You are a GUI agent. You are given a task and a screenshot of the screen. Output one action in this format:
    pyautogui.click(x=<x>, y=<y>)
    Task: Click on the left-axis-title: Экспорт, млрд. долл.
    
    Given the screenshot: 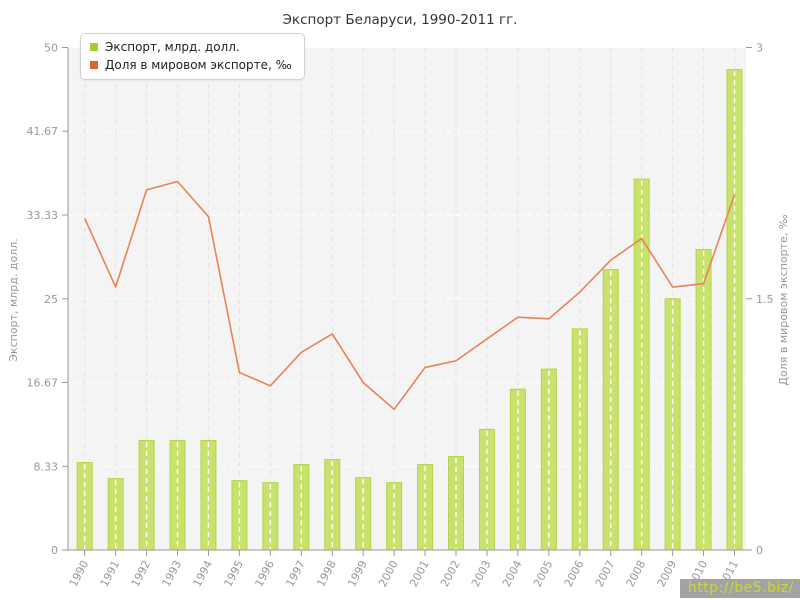 What is the action you would take?
    pyautogui.click(x=13, y=299)
    